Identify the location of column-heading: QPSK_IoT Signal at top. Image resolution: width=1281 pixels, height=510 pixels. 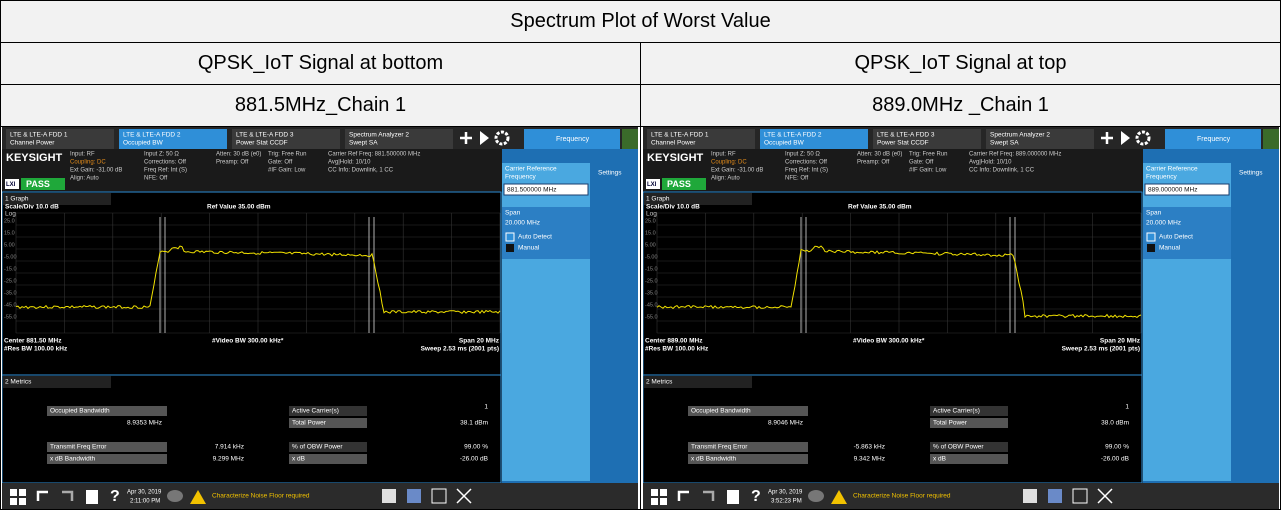
(960, 63).